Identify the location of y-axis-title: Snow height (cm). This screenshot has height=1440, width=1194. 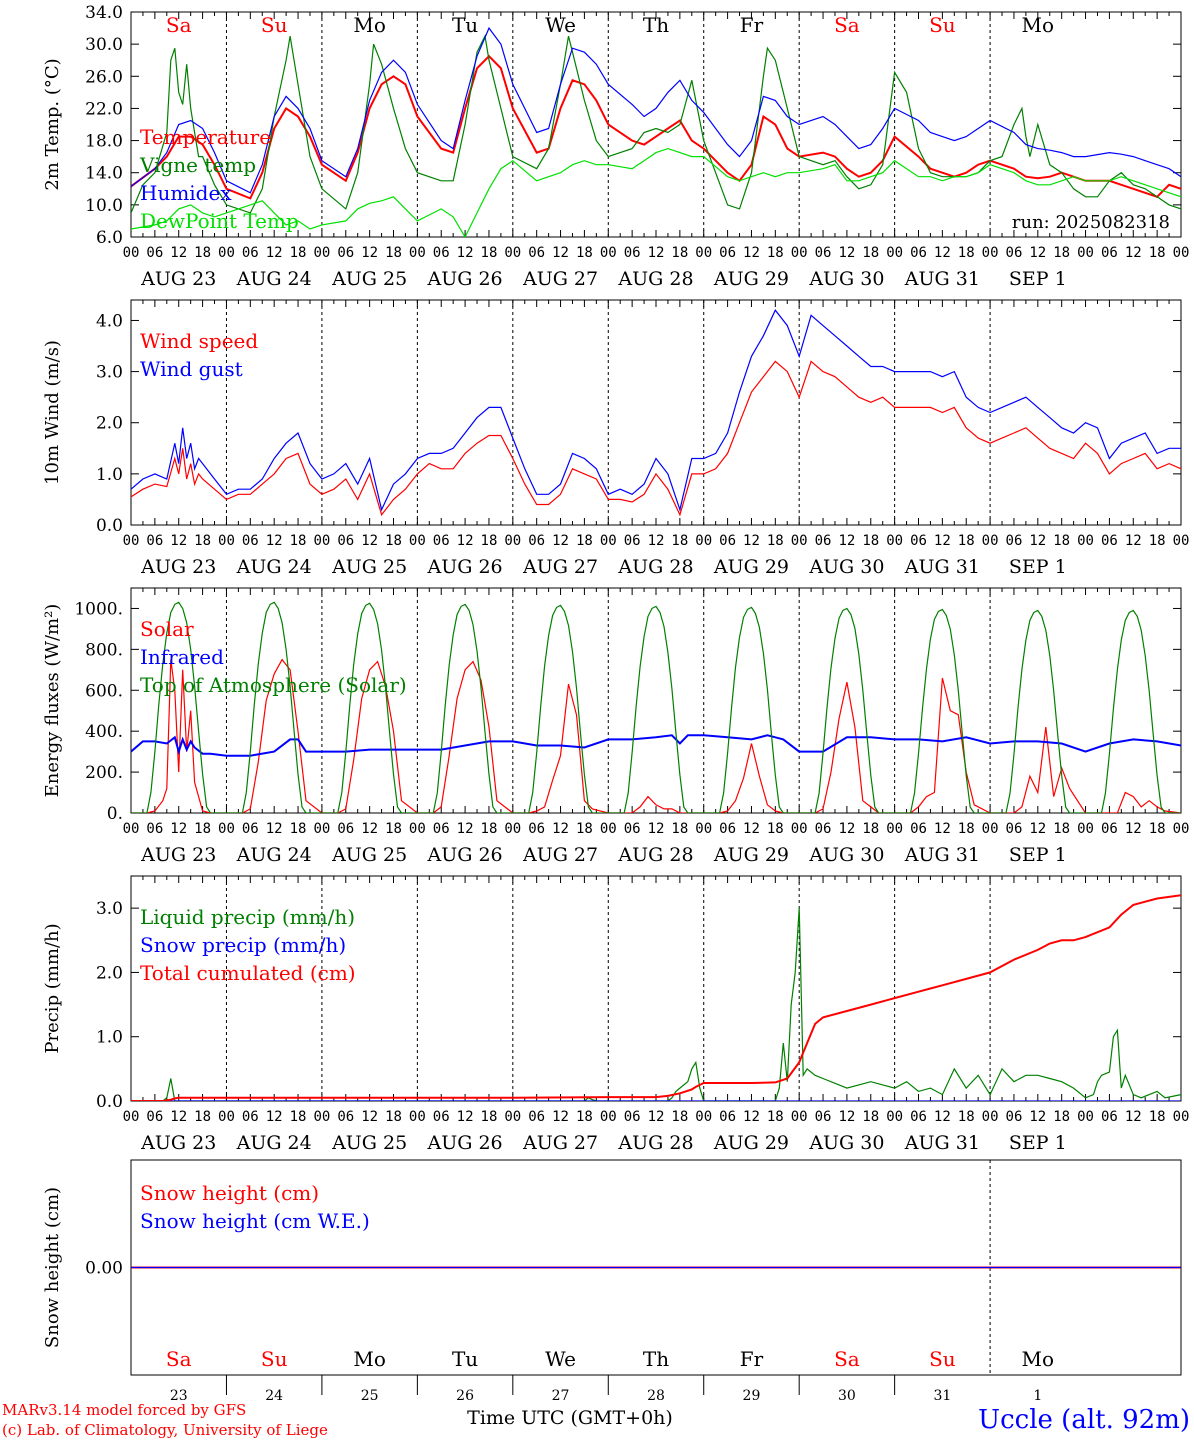
(52, 1267).